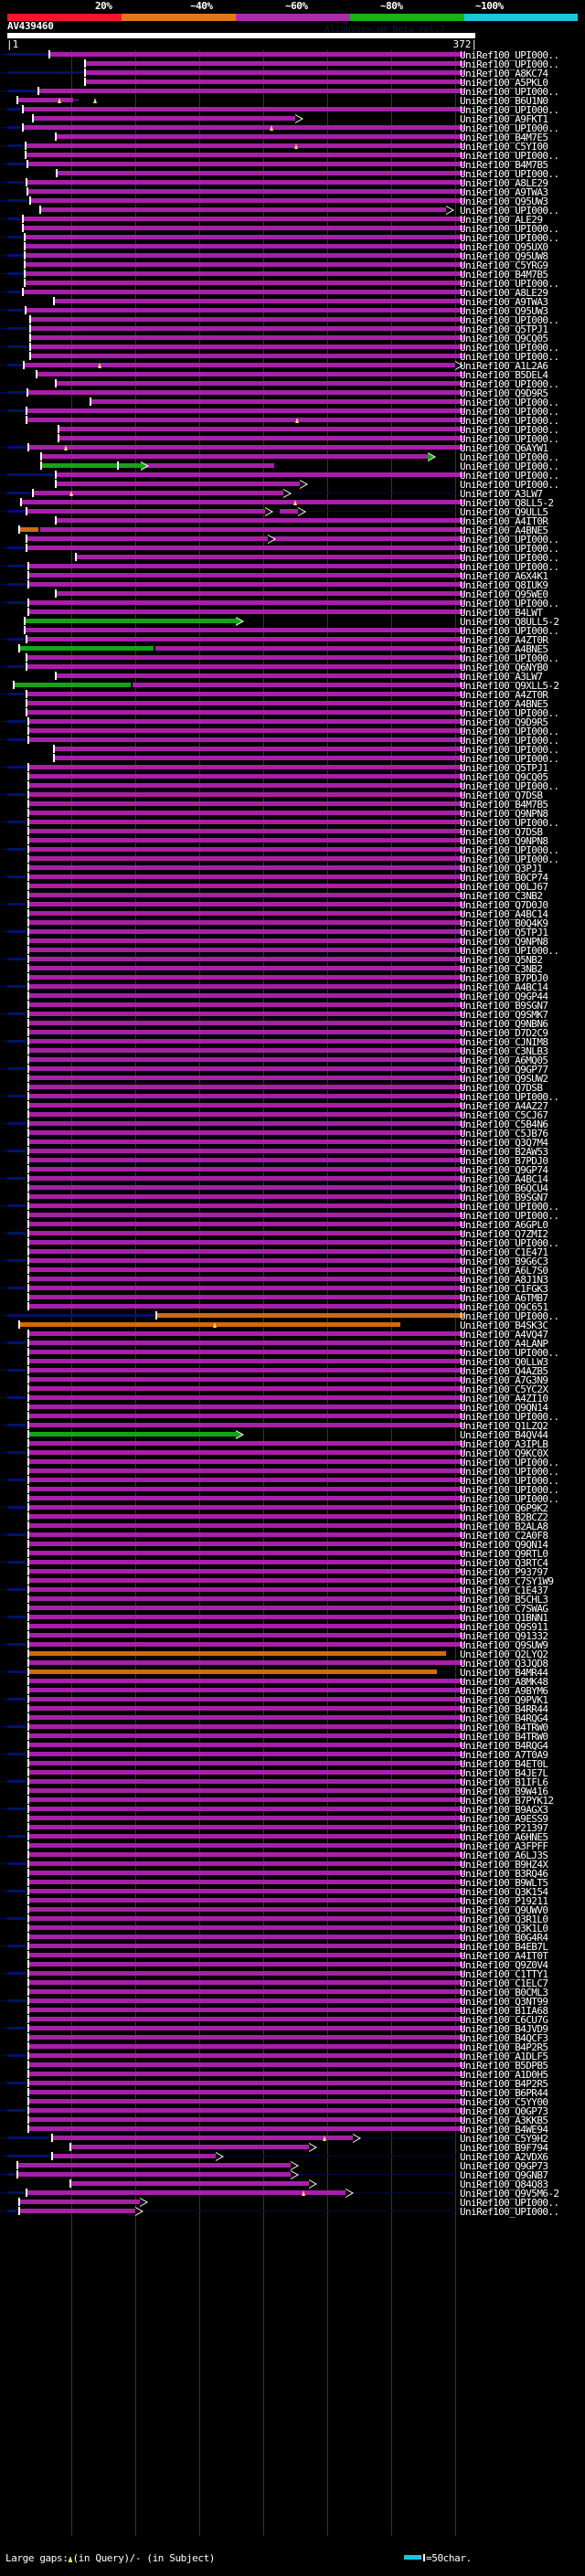 The image size is (585, 2576). I want to click on hit-label: UniRef100_A3FPFF, so click(504, 1846).